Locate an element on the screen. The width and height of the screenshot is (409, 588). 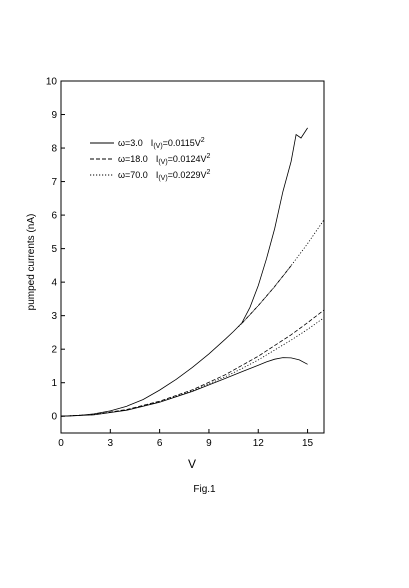
x-axis-label: V is located at coordinates (192, 464).